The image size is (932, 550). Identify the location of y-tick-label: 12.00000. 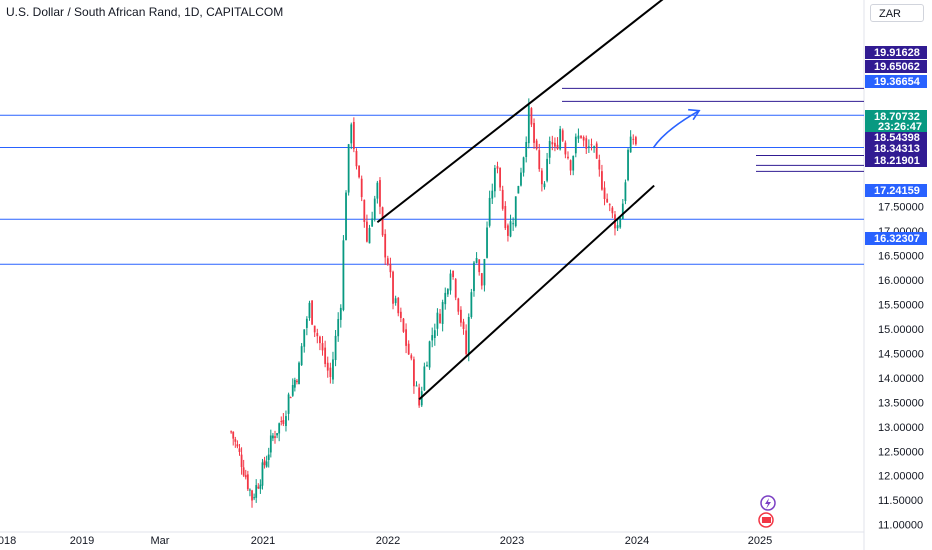
(901, 477).